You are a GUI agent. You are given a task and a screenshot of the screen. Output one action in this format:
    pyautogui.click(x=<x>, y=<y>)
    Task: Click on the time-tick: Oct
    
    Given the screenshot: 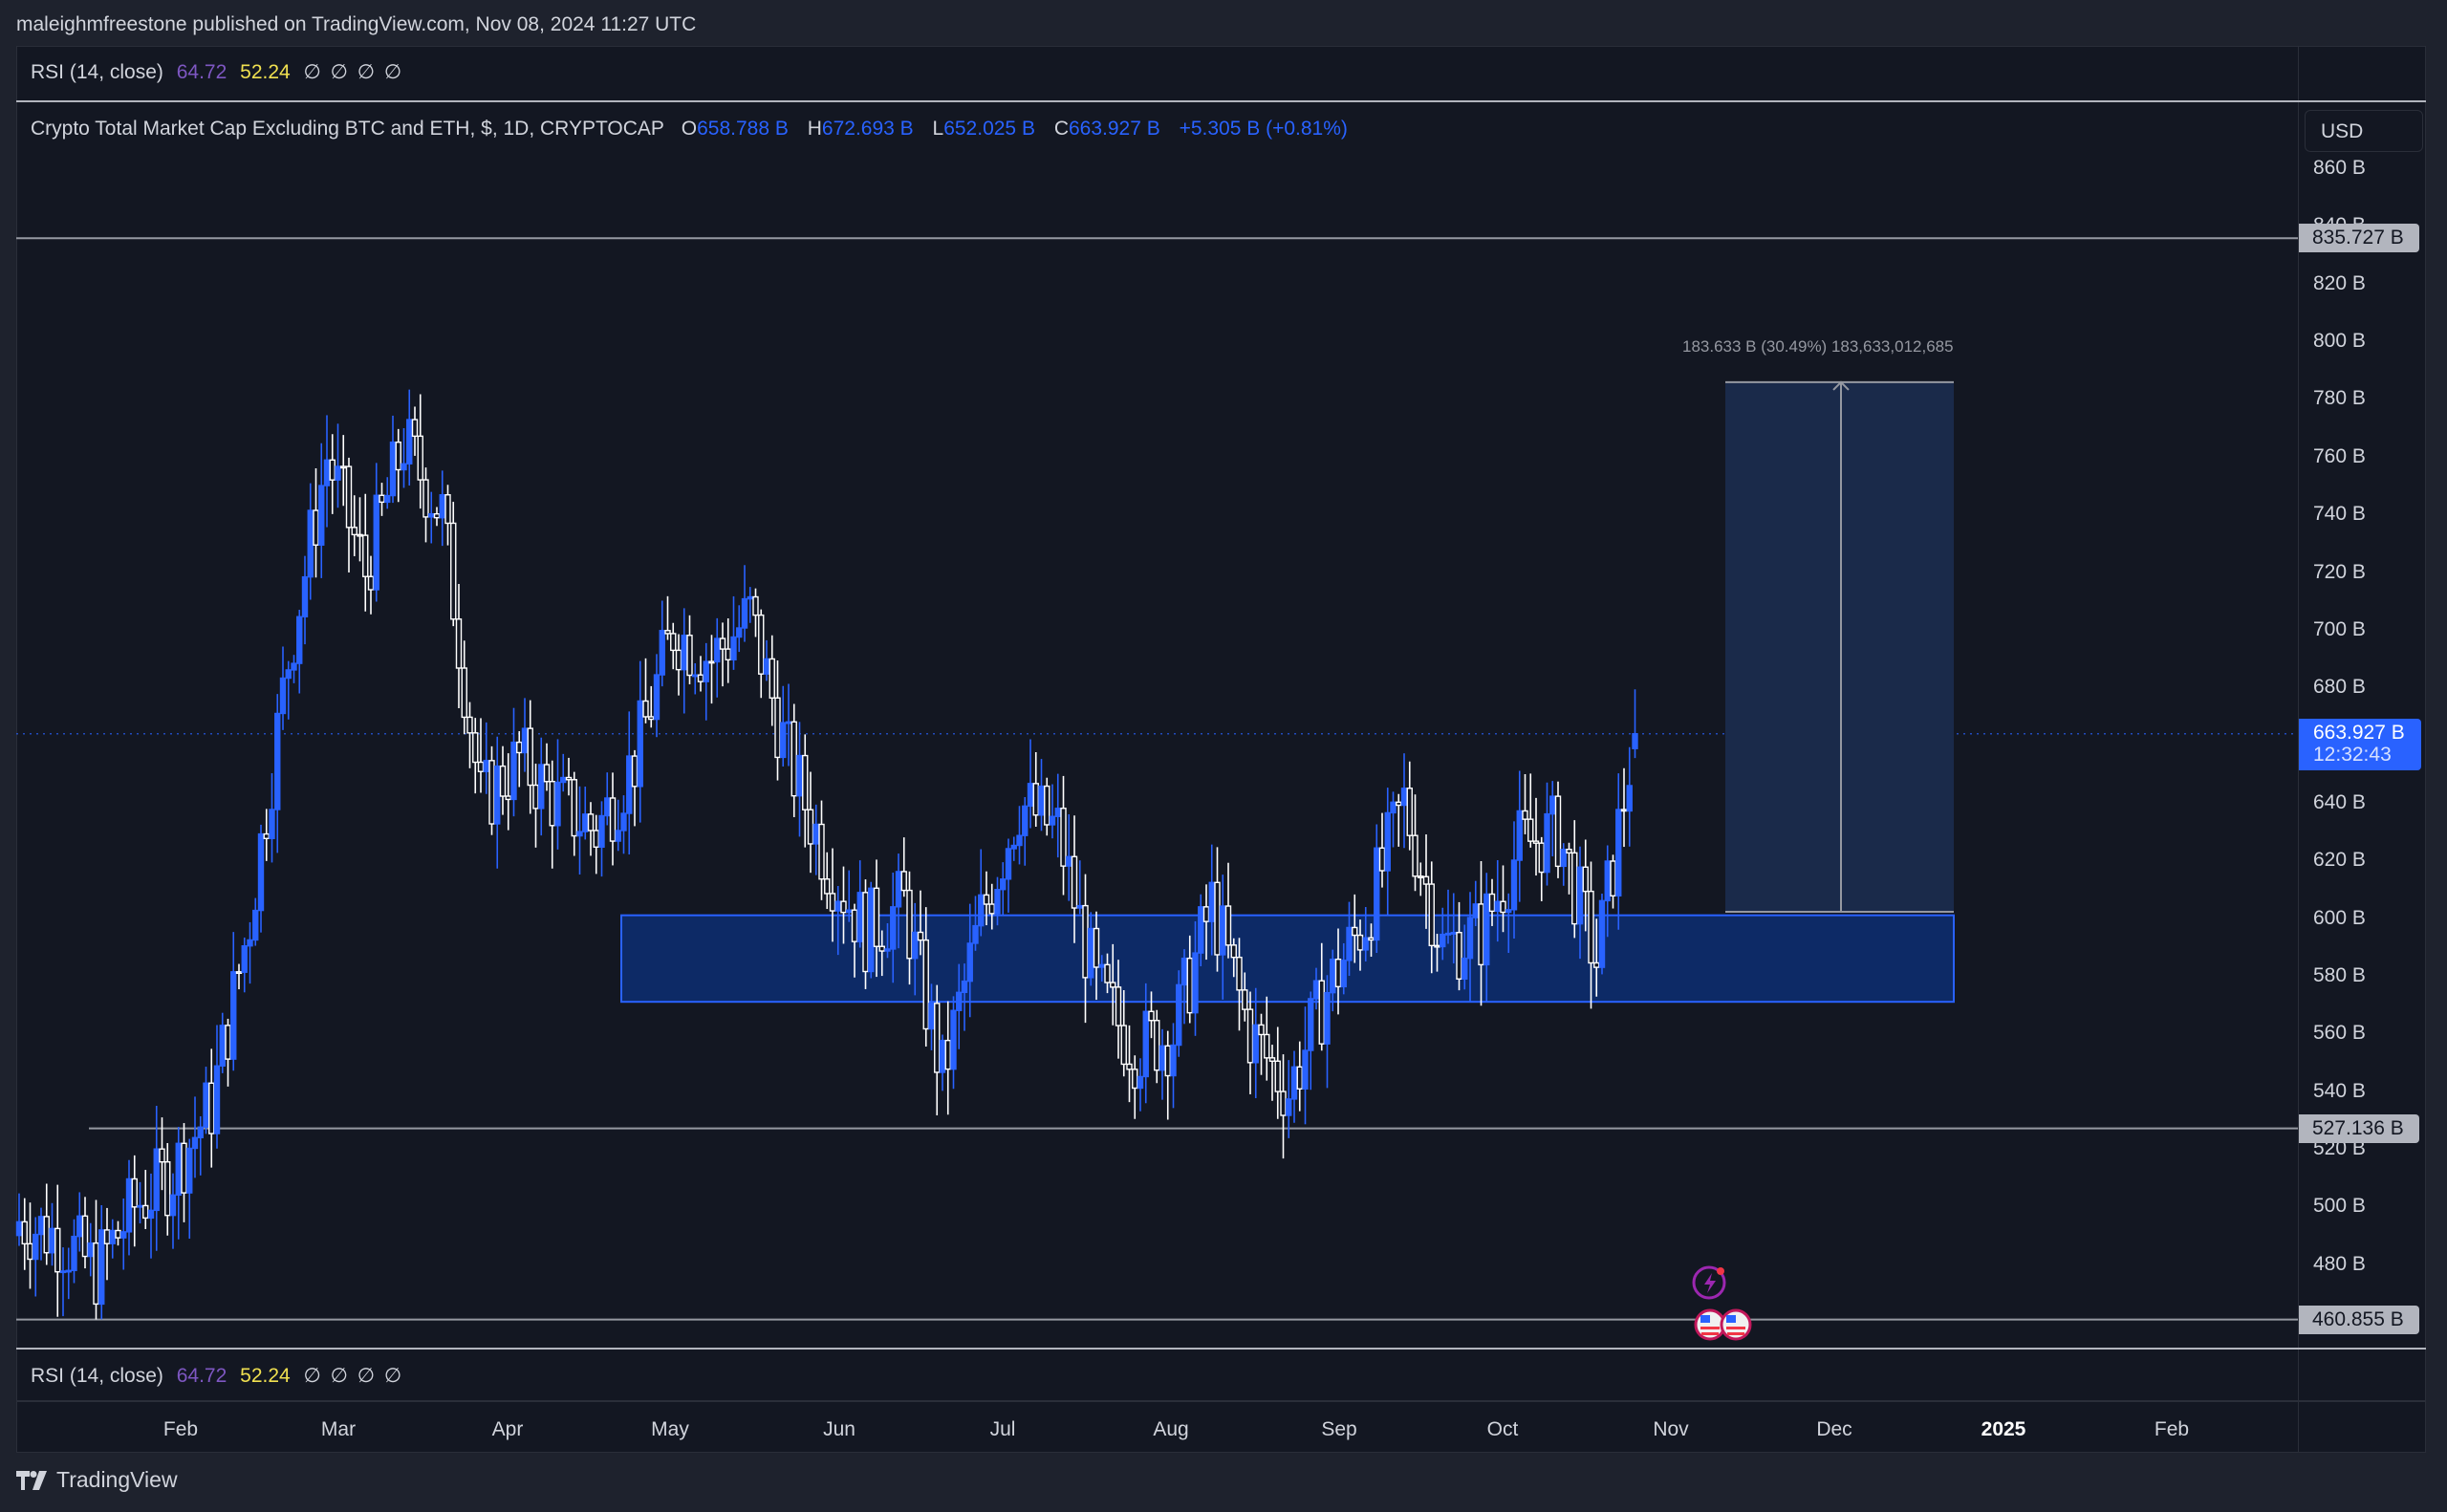 What is the action you would take?
    pyautogui.click(x=1502, y=1429)
    